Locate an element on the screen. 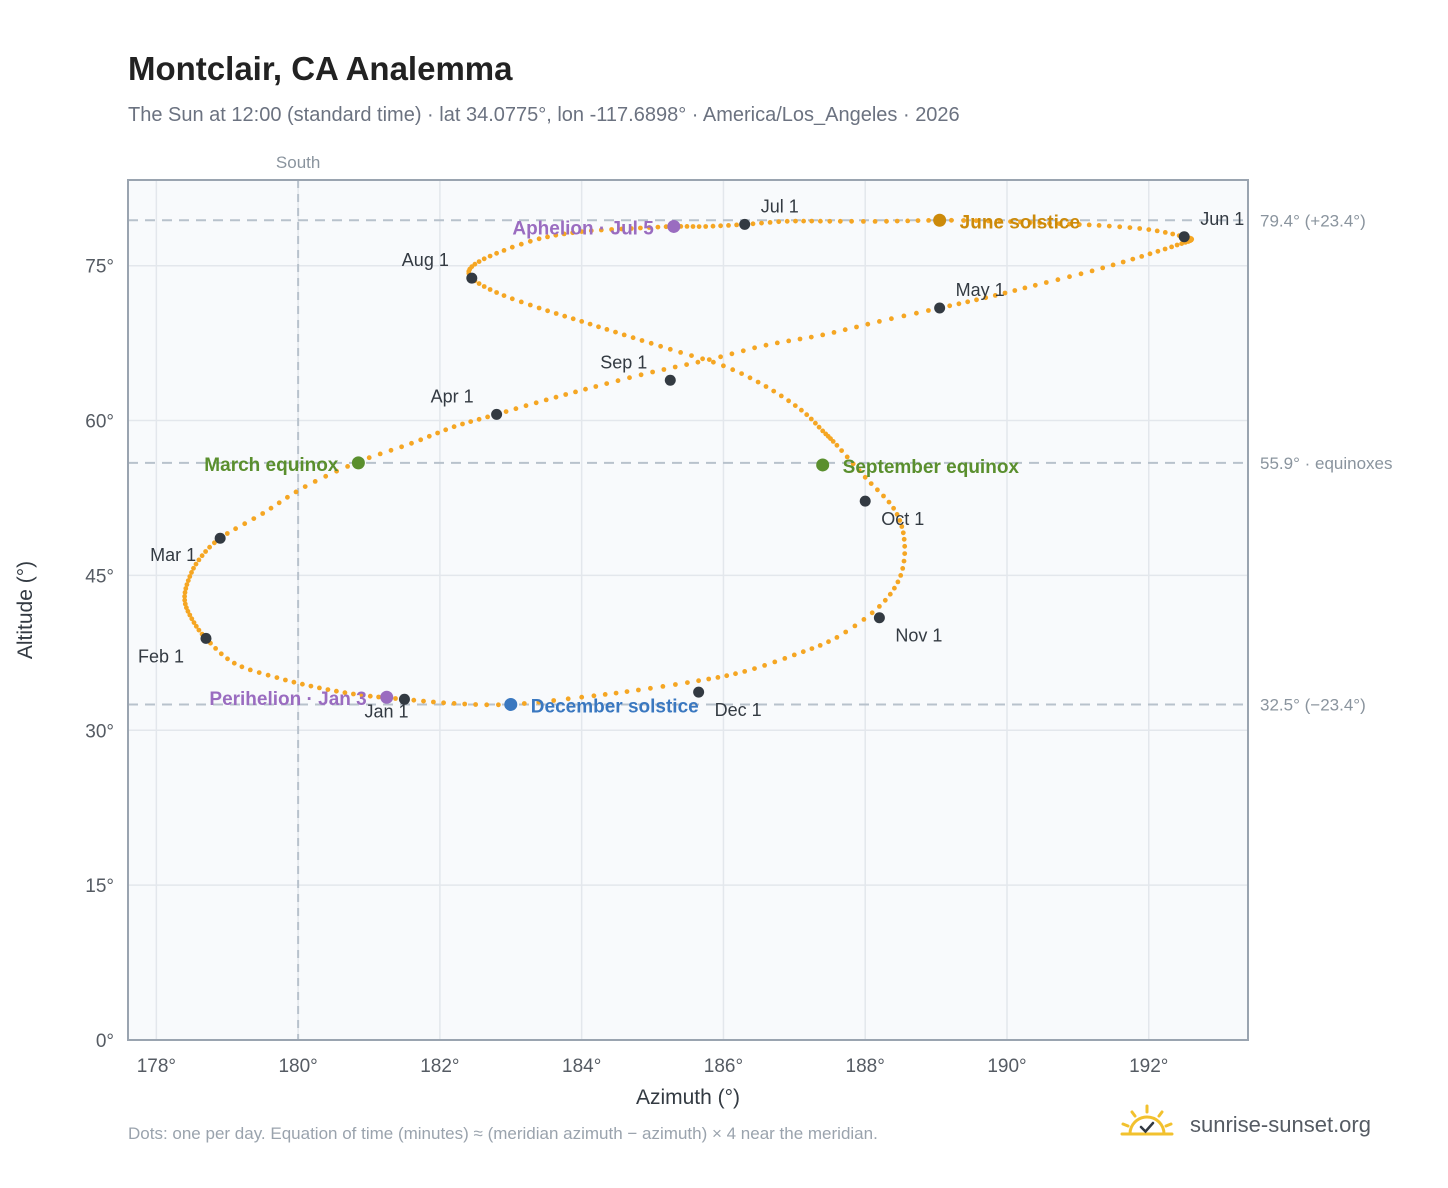 The height and width of the screenshot is (1188, 1448). y-tick-label: 60° is located at coordinates (99, 422).